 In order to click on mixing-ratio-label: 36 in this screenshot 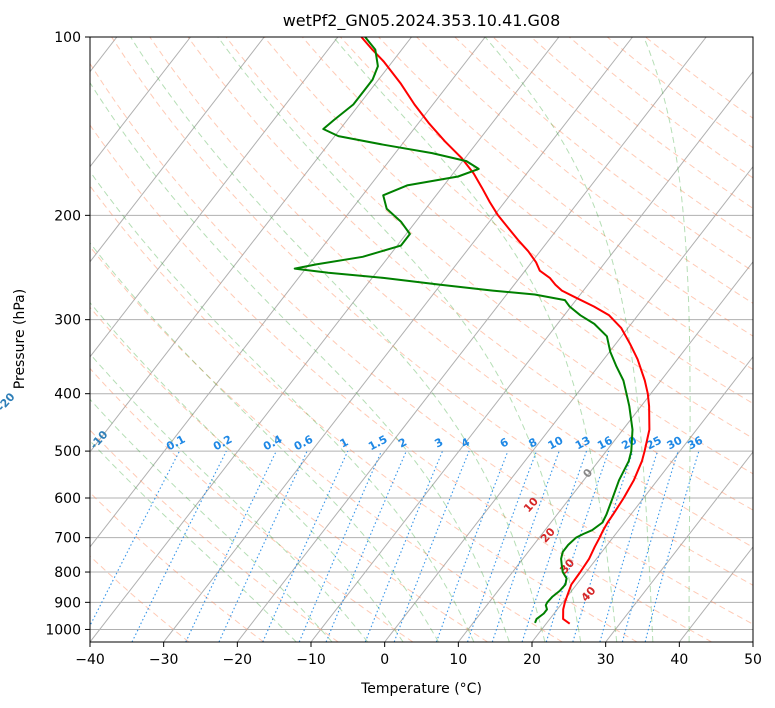, I will do `click(695, 443)`.